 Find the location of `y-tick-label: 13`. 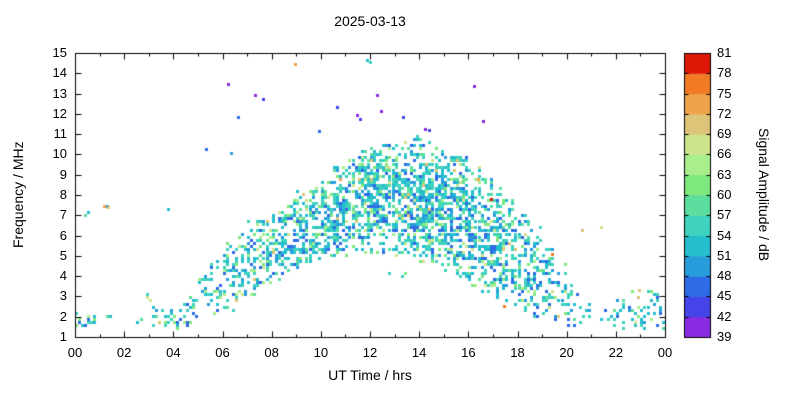

y-tick-label: 13 is located at coordinates (59, 93).